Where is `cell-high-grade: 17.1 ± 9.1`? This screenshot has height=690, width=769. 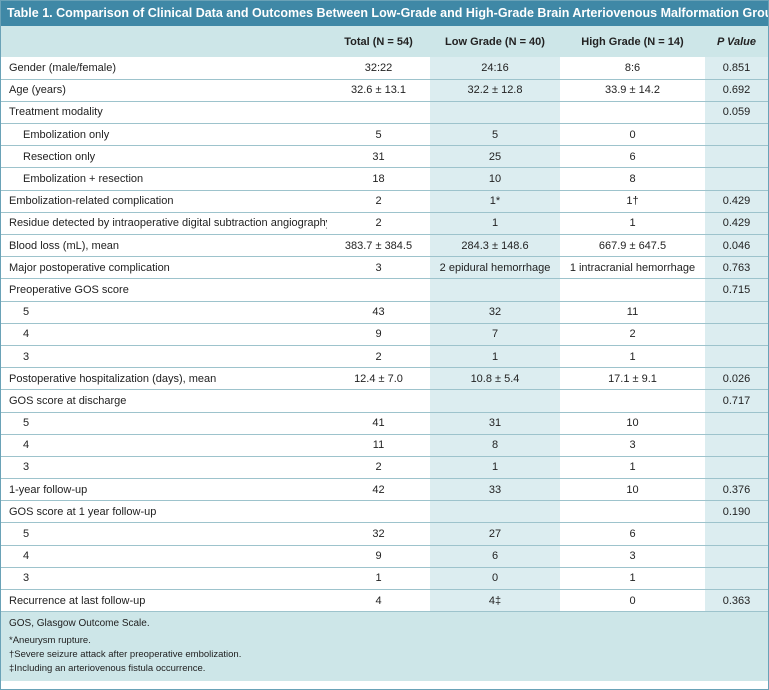
cell-high-grade: 17.1 ± 9.1 is located at coordinates (632, 379).